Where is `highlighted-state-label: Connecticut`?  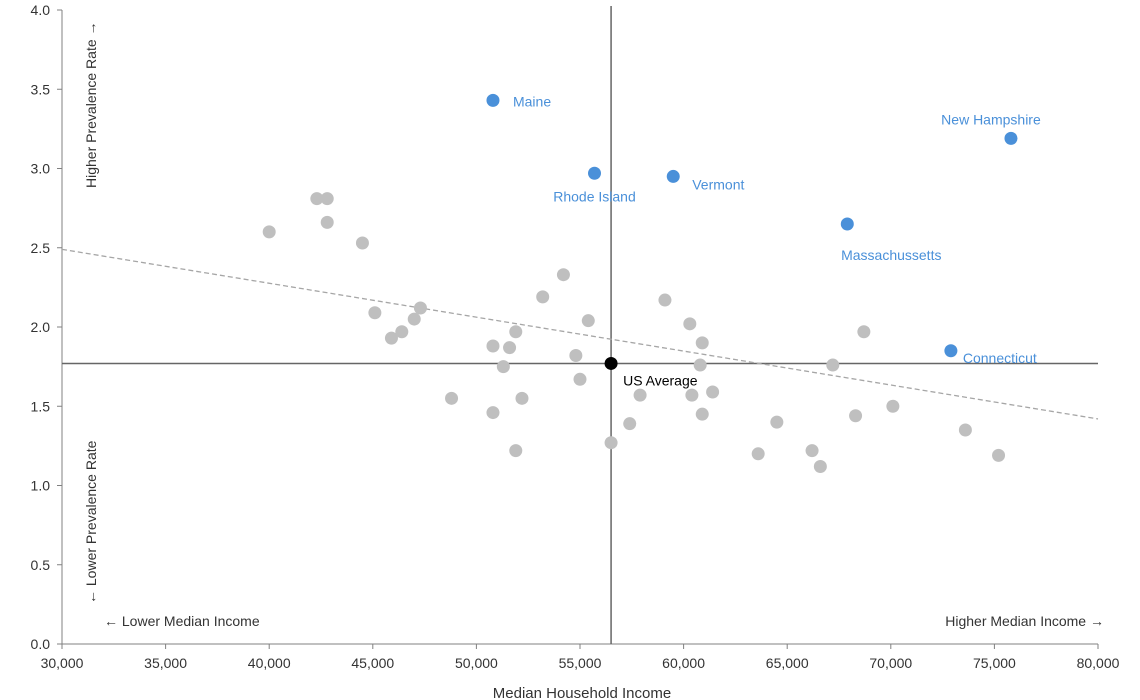
highlighted-state-label: Connecticut is located at coordinates (1000, 358).